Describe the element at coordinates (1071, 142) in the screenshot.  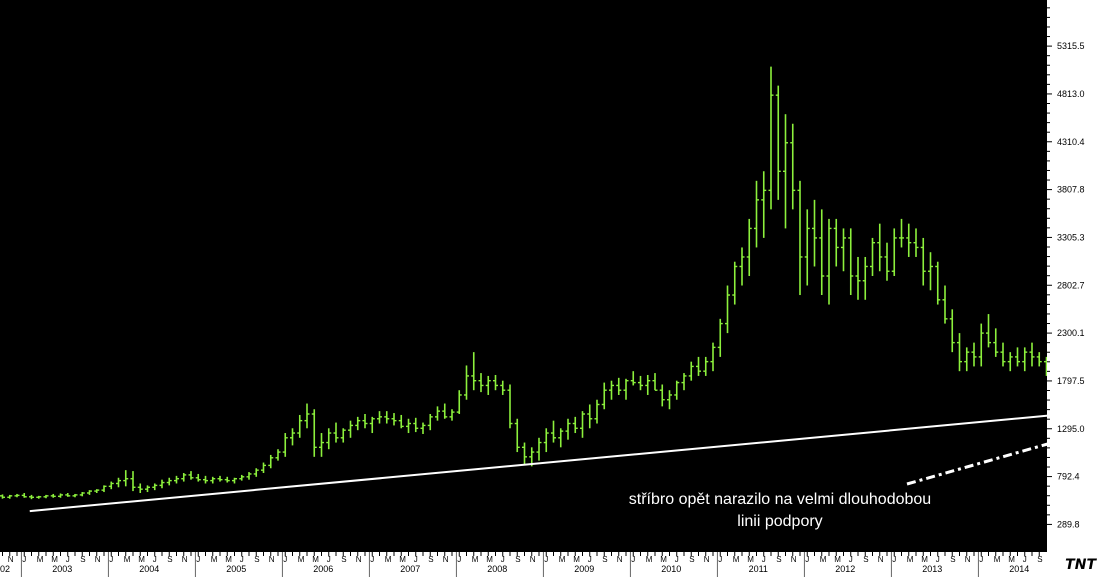
I see `y-tick-label: 4310.4` at that location.